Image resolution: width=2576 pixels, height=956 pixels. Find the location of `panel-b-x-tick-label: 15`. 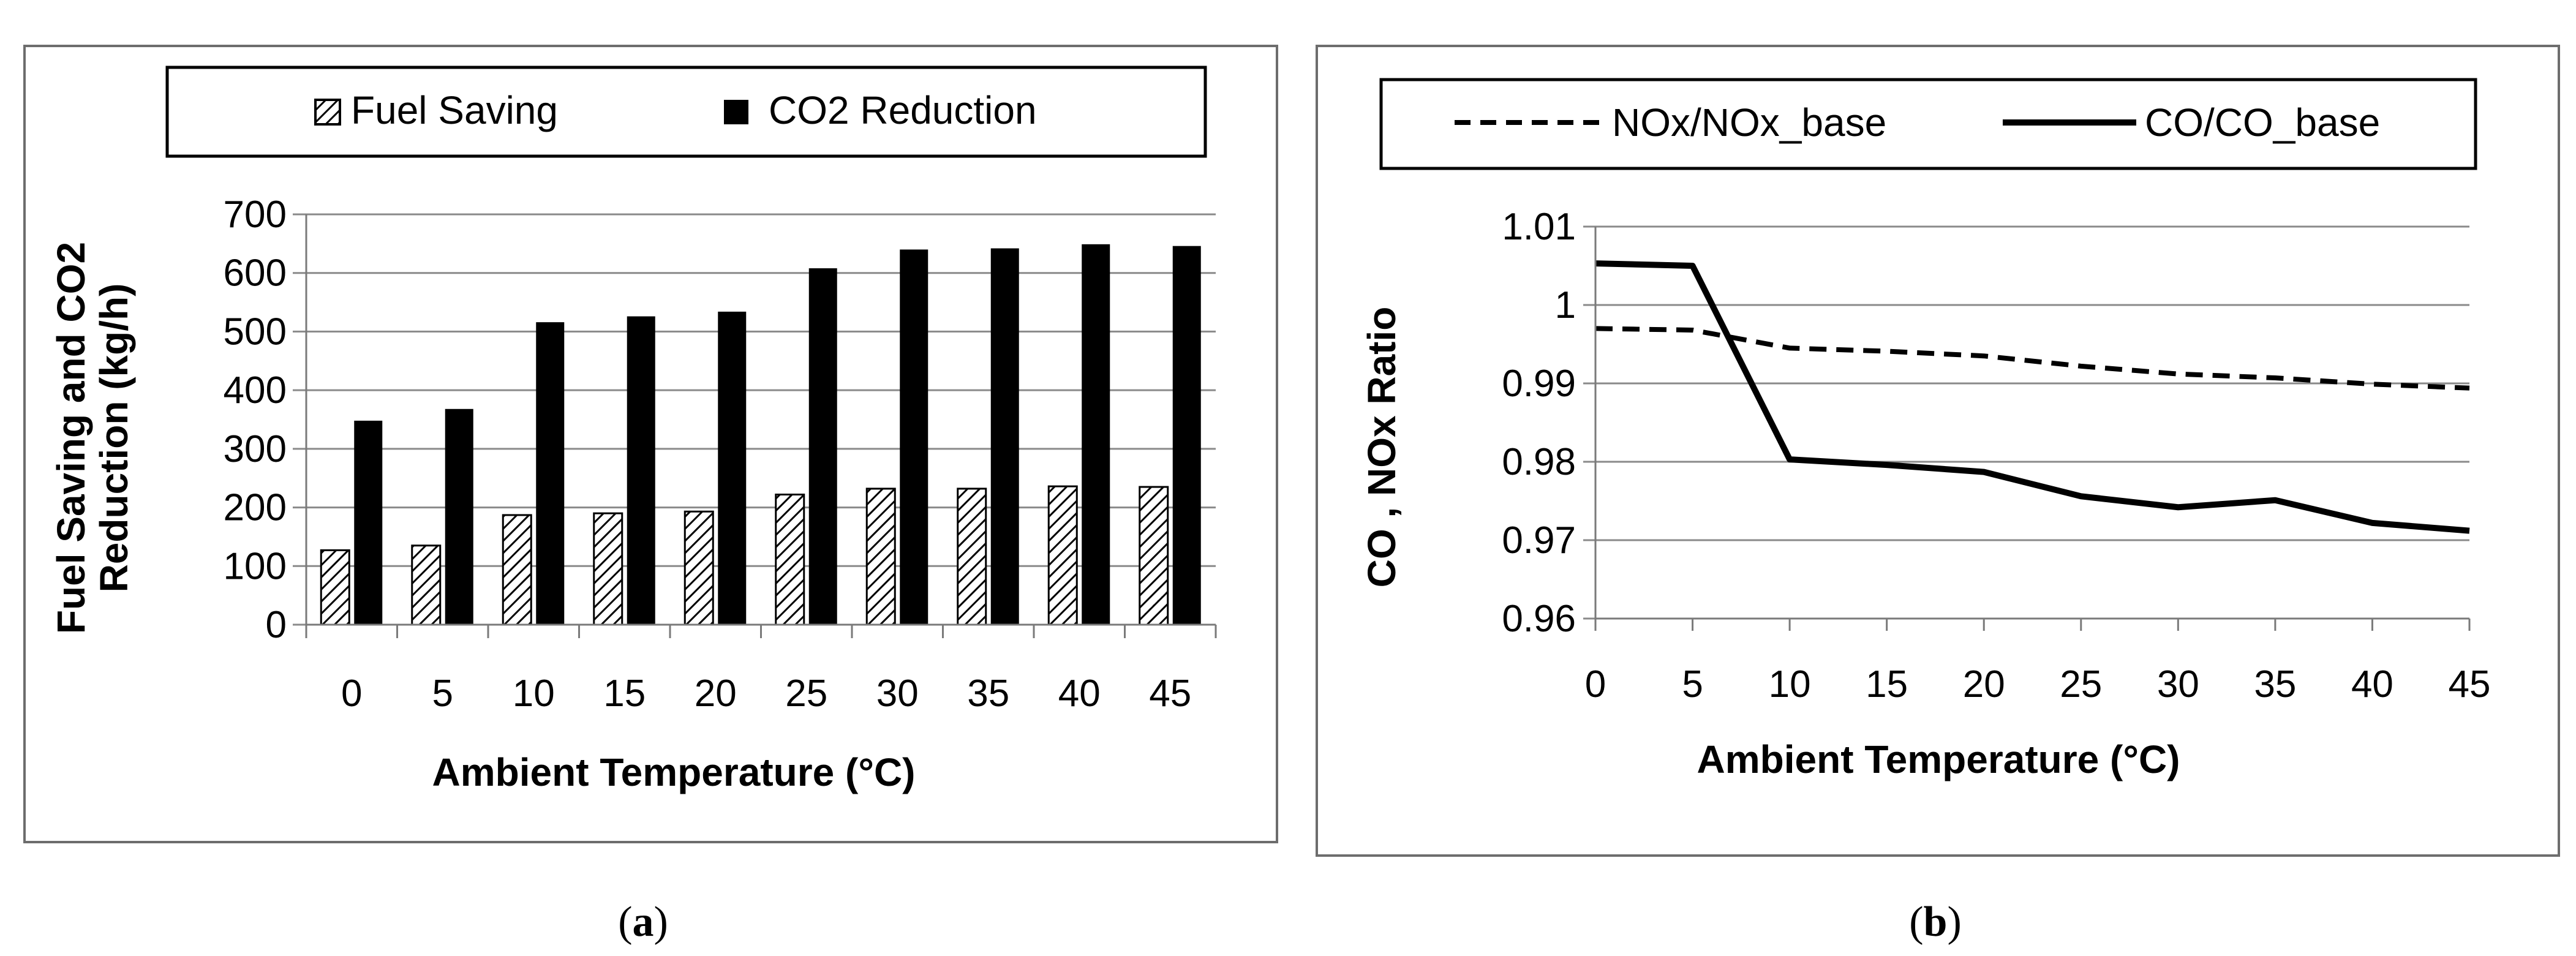

panel-b-x-tick-label: 15 is located at coordinates (1887, 684).